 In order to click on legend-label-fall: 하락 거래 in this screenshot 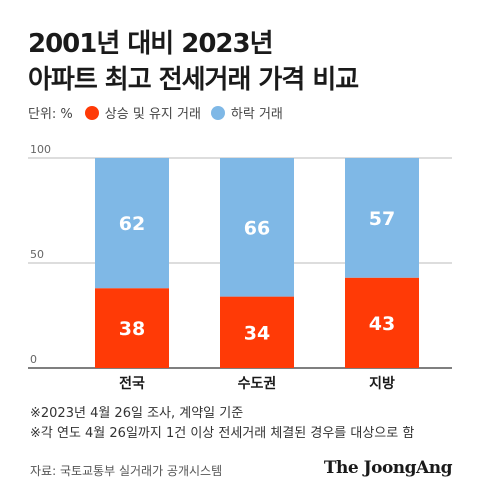, I will do `click(256, 114)`.